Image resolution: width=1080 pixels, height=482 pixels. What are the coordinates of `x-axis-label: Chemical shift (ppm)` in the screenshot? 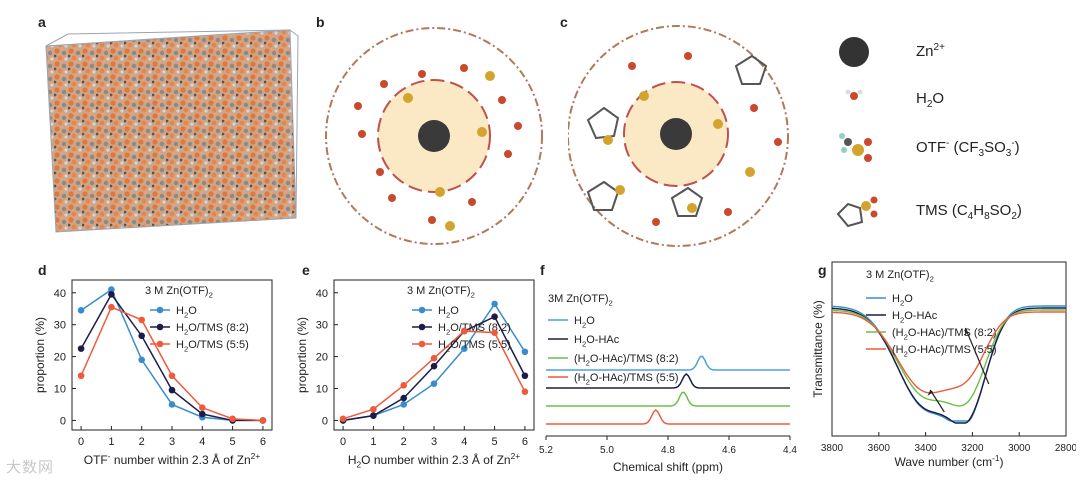 It's located at (668, 467).